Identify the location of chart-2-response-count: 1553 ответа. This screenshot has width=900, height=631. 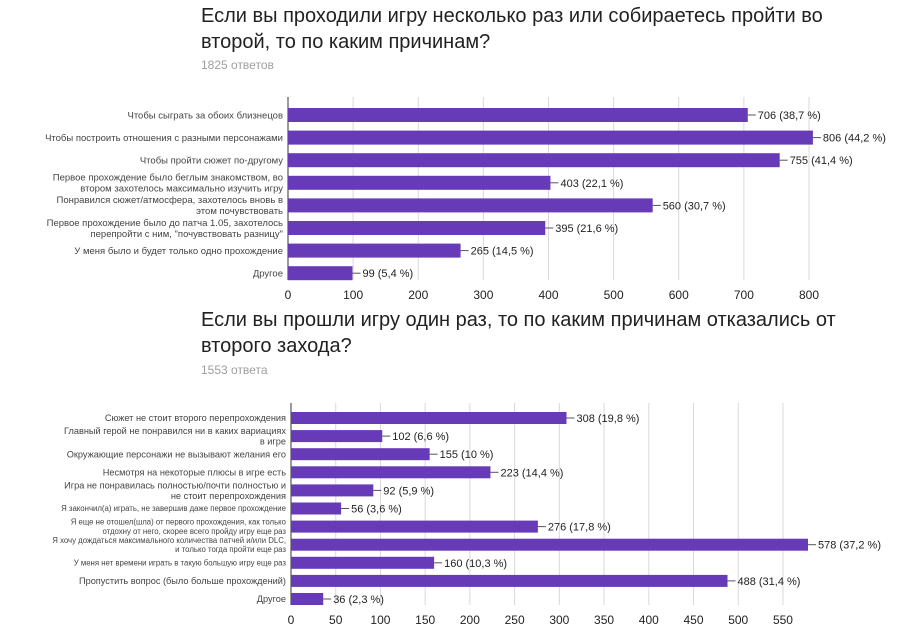
(234, 370).